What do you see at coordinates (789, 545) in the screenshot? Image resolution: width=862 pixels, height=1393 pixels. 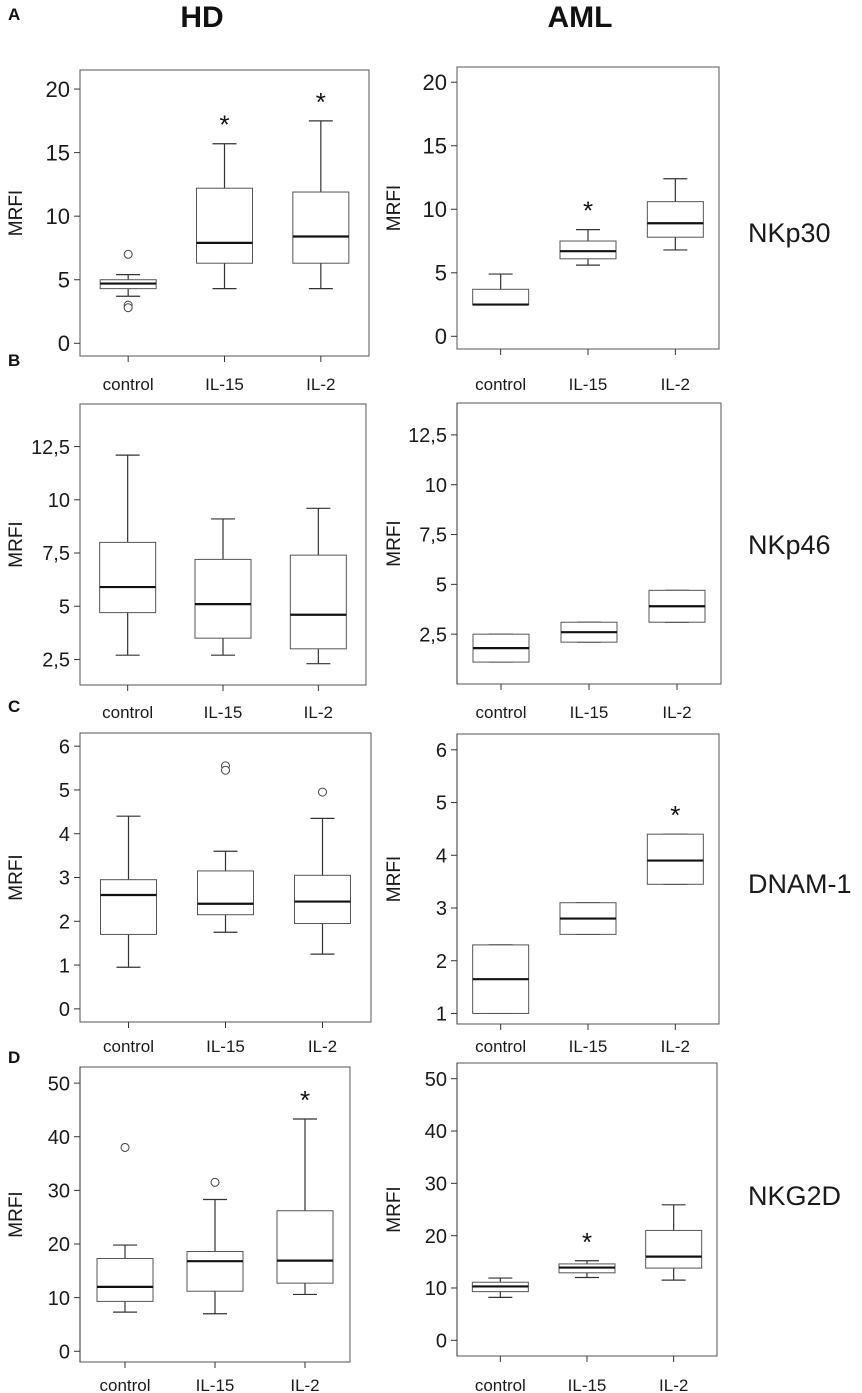 I see `marker-label-nkp46: NKp46` at bounding box center [789, 545].